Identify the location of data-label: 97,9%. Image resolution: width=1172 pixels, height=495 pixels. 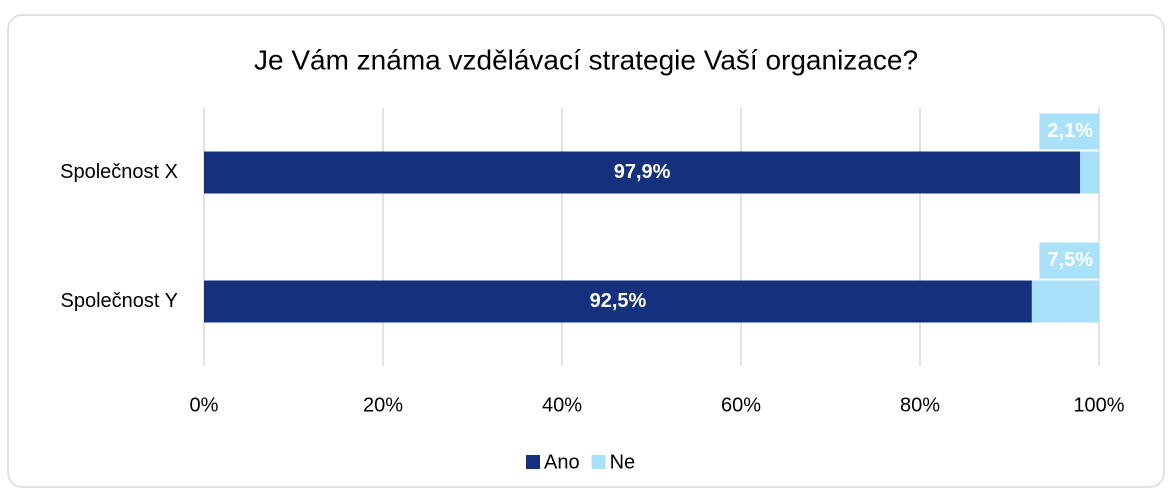
(642, 172).